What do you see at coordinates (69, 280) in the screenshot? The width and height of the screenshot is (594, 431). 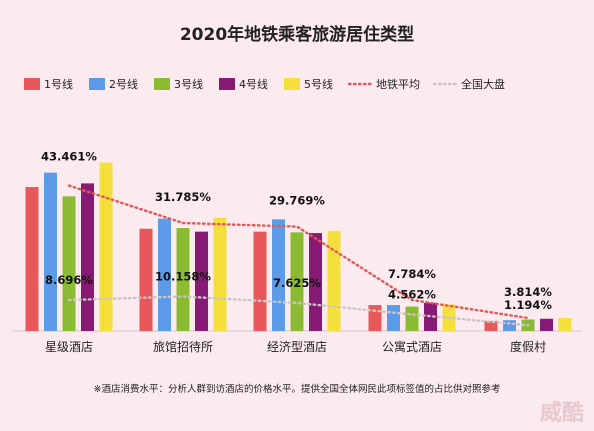 I see `annotation-bottom-1: 8.696%` at bounding box center [69, 280].